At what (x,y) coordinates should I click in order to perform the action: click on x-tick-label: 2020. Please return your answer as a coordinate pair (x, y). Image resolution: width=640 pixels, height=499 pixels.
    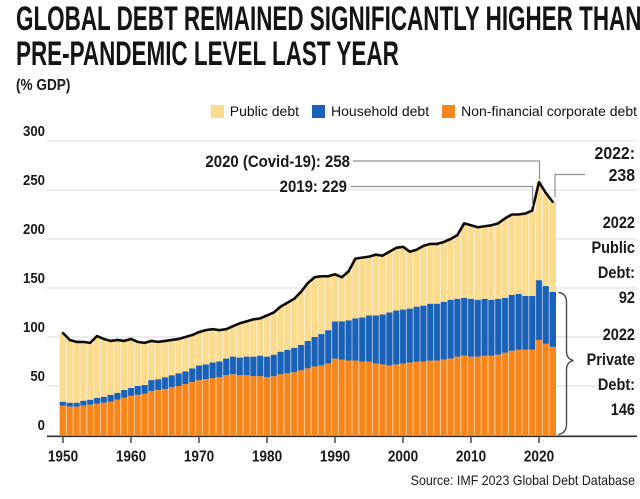
    Looking at the image, I should click on (539, 457).